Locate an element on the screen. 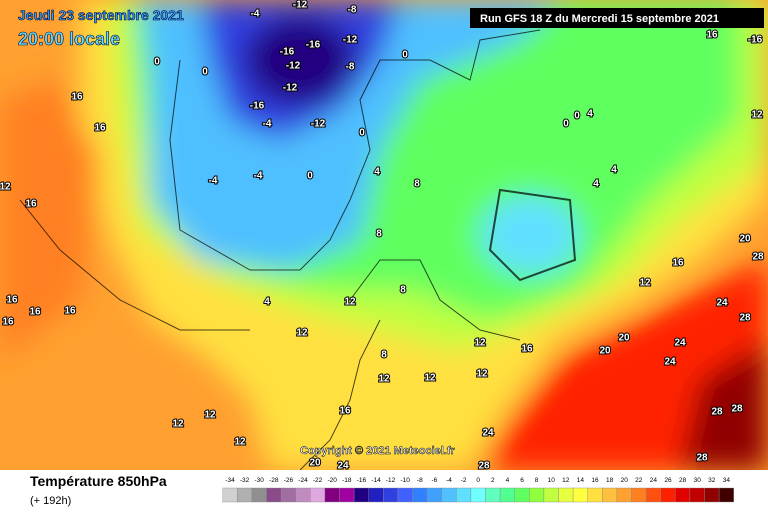 Image resolution: width=768 pixels, height=512 pixels. scale-label: -34 is located at coordinates (230, 480).